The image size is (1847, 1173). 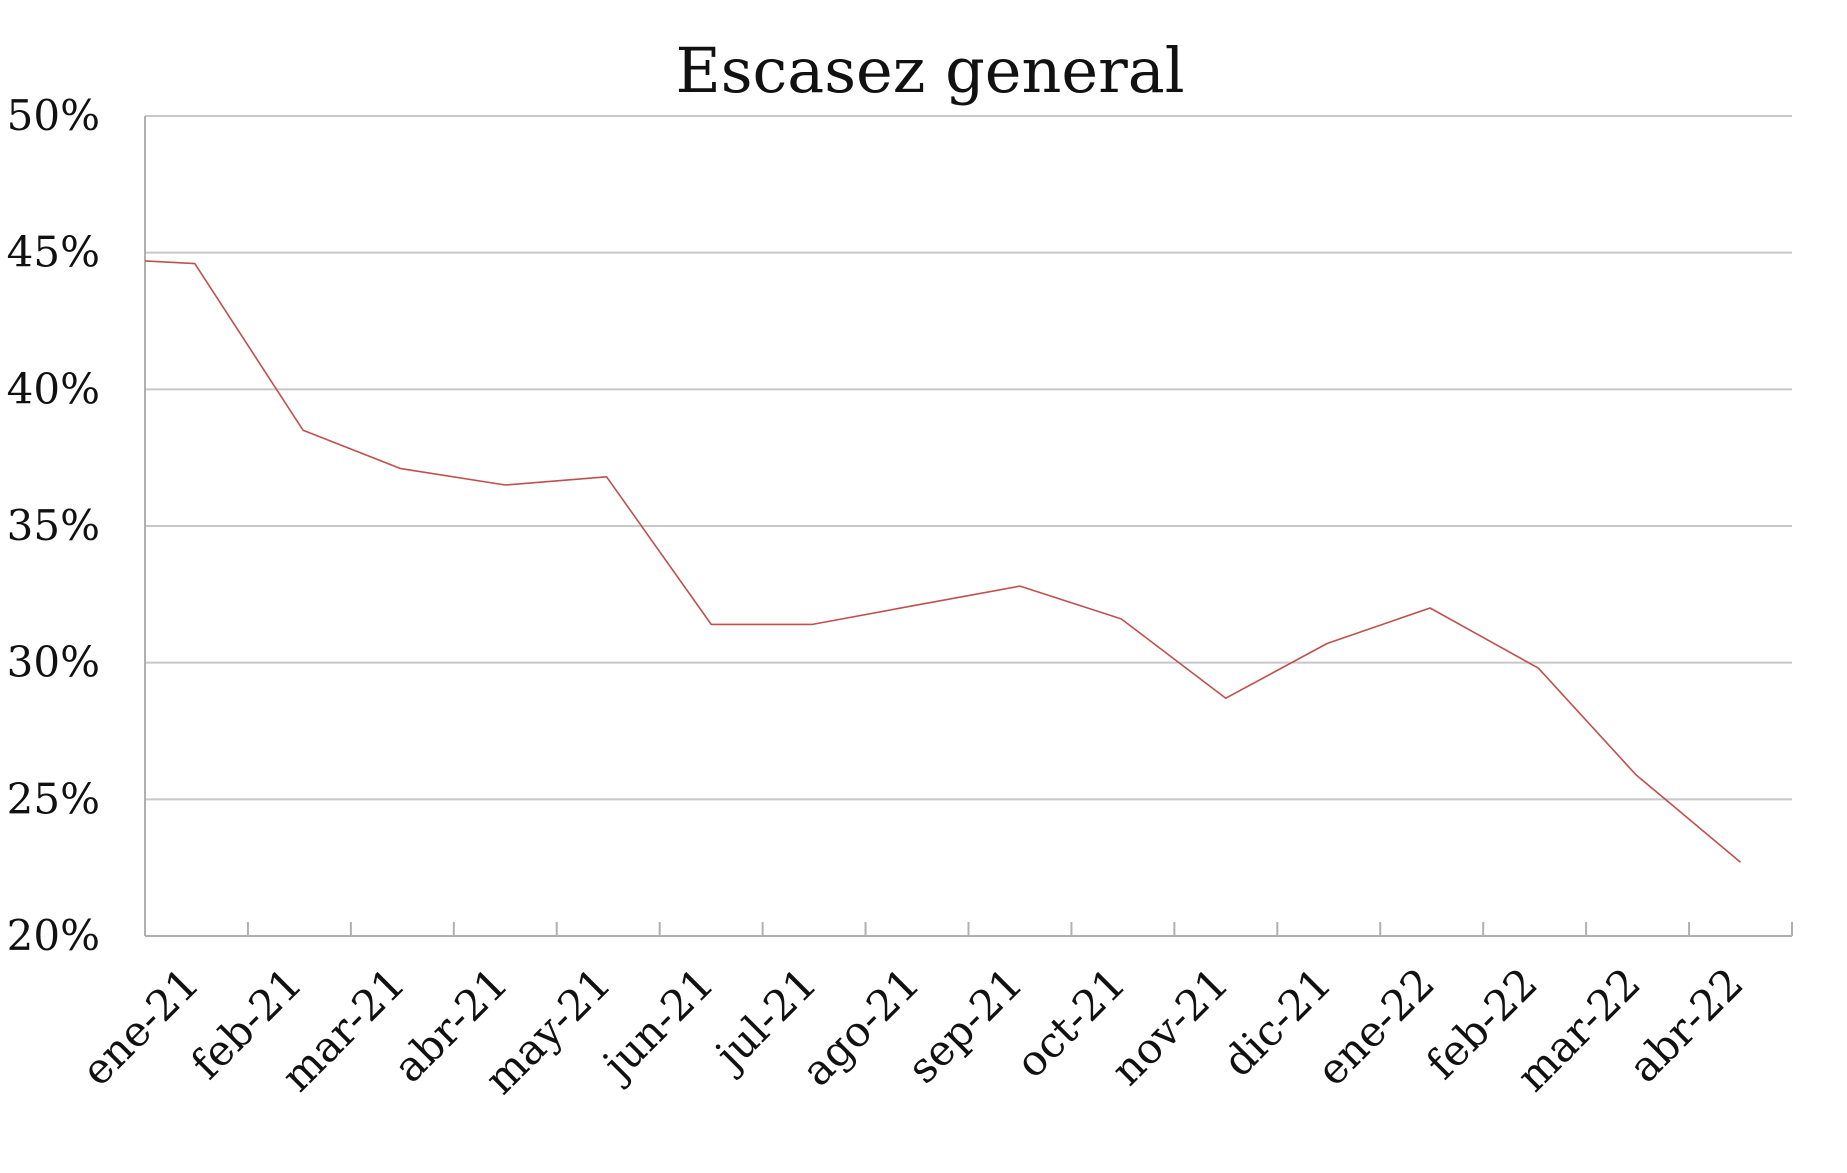 What do you see at coordinates (53, 662) in the screenshot?
I see `y-tick-label: 30%` at bounding box center [53, 662].